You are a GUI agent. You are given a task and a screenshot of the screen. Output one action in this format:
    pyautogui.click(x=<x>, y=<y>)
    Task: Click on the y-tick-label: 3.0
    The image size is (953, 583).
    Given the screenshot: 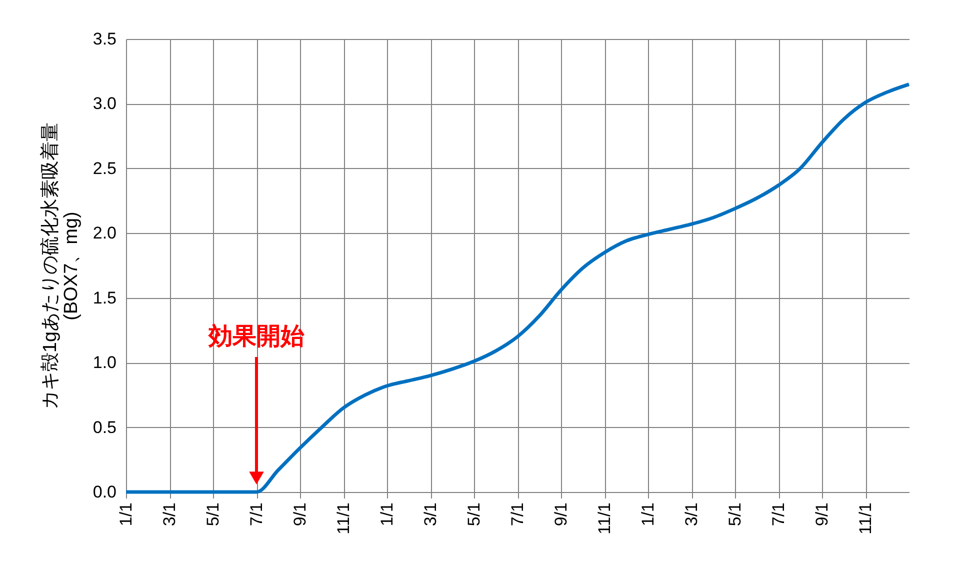 What is the action you would take?
    pyautogui.click(x=104, y=104)
    